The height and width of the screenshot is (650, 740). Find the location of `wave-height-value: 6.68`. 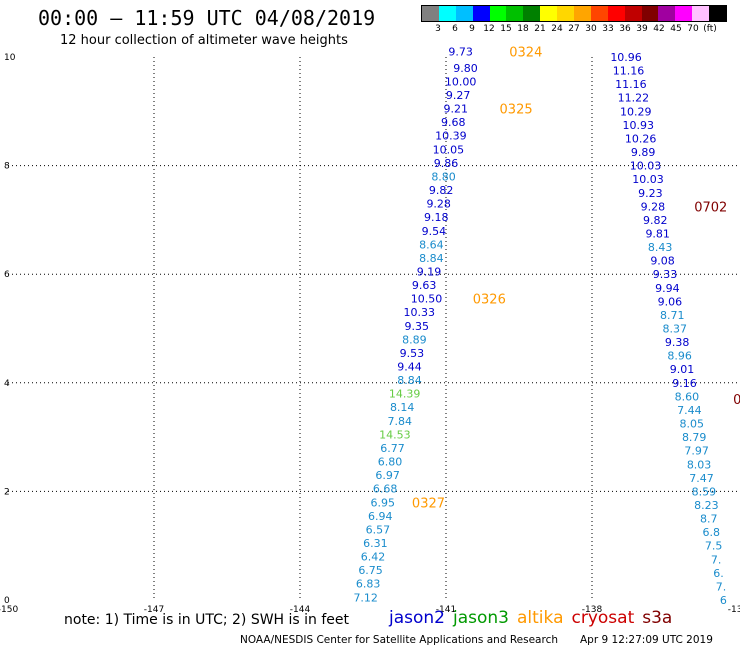

wave-height-value: 6.68 is located at coordinates (385, 489).